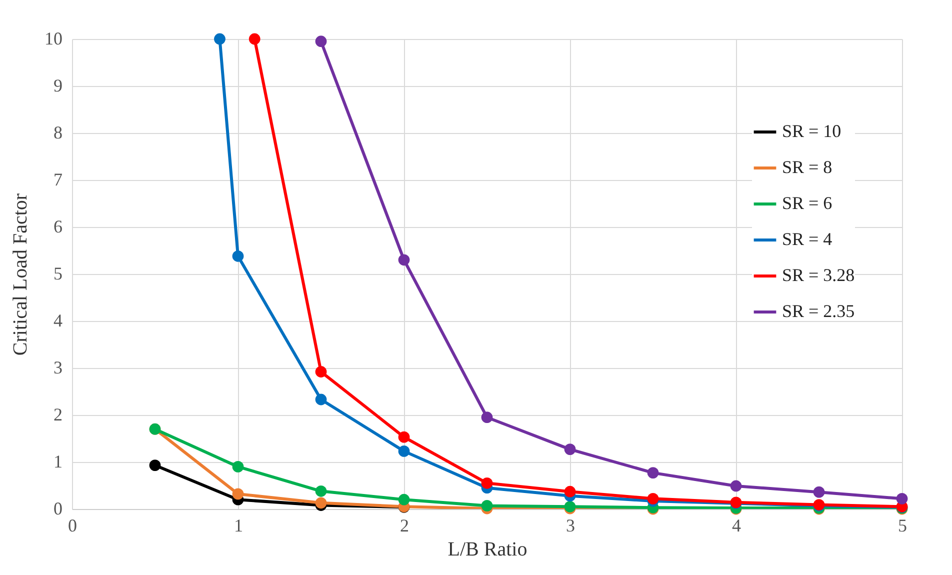 The width and height of the screenshot is (952, 575). What do you see at coordinates (570, 526) in the screenshot?
I see `x-tick-label: 3` at bounding box center [570, 526].